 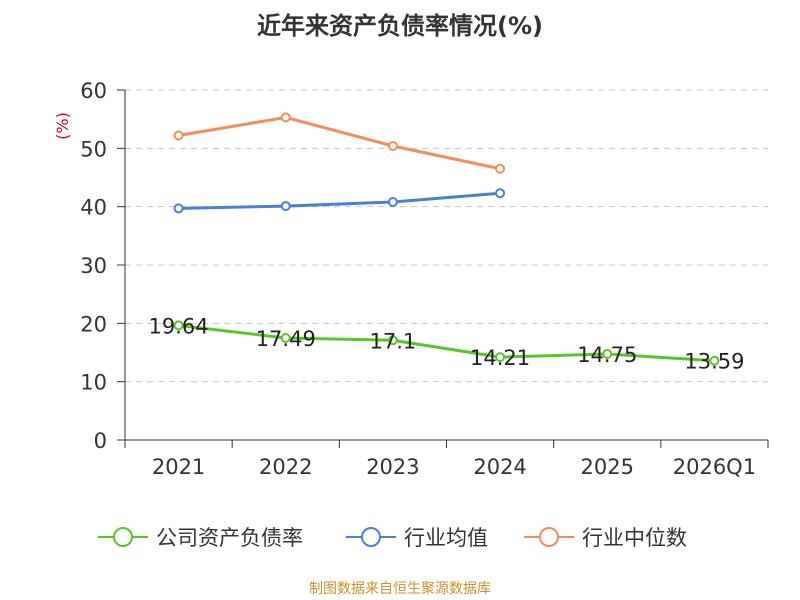 I want to click on y-tick-label: 0, so click(x=100, y=441).